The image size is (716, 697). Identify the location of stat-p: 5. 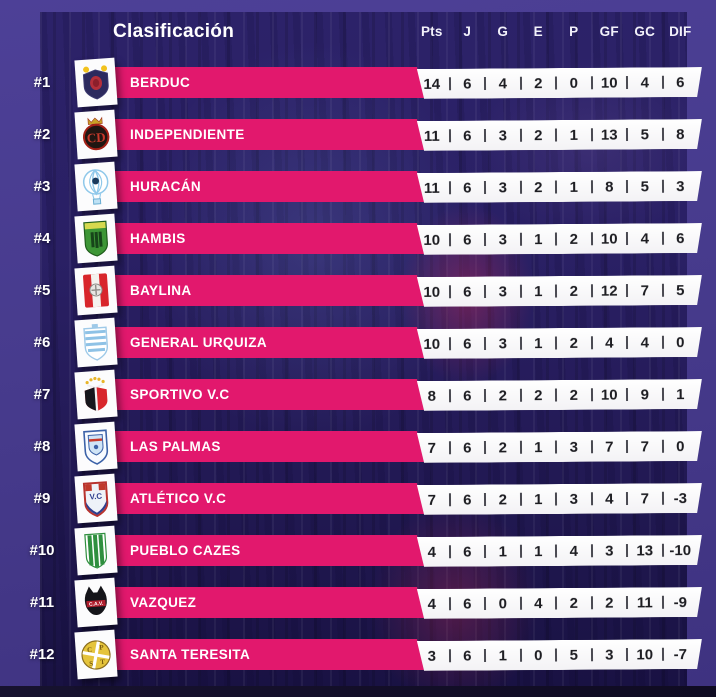
(574, 654).